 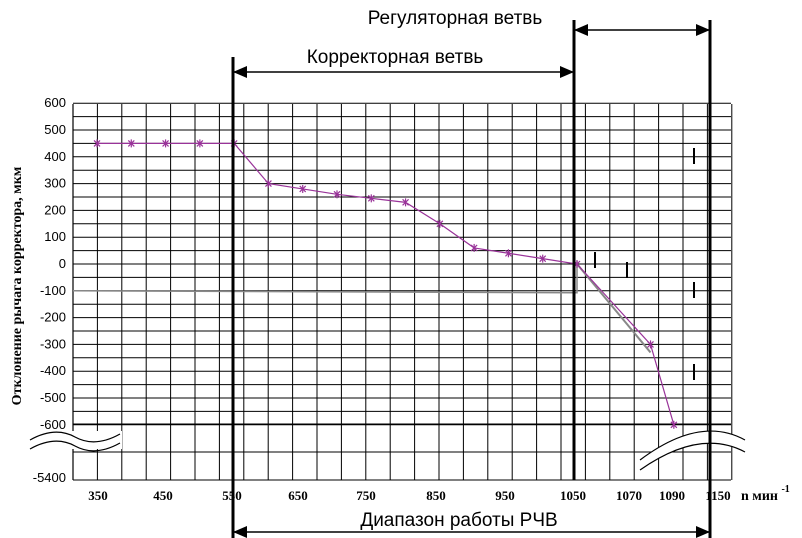 I want to click on y-tick-label: -100, so click(x=53, y=290).